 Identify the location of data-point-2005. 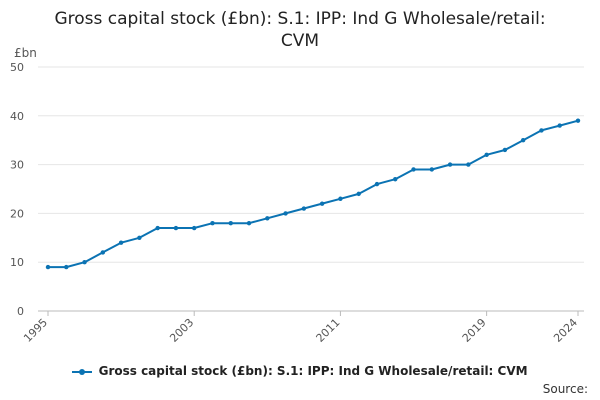
(230, 223).